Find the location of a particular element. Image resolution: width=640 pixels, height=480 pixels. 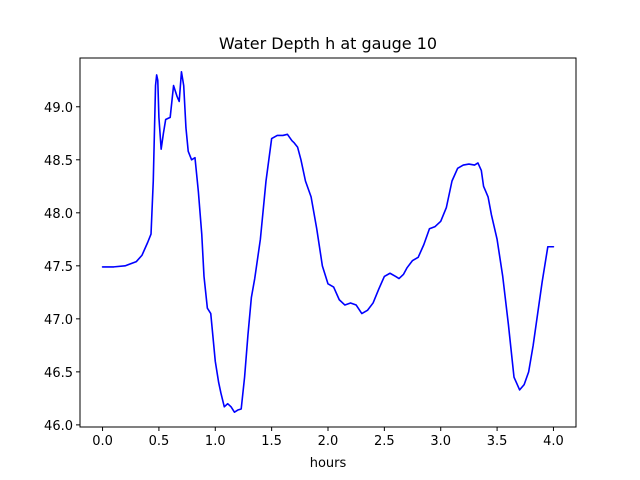

x-tick-label: 2.0 is located at coordinates (328, 441).